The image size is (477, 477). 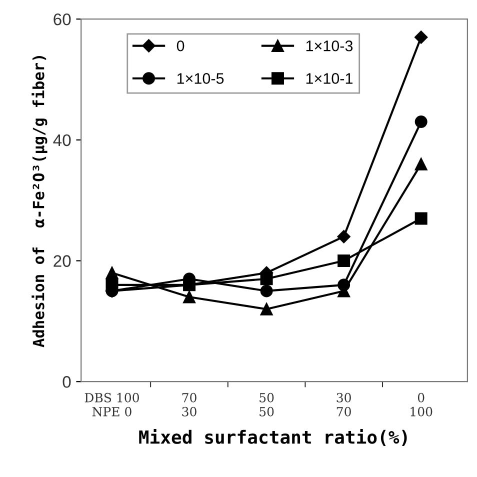 I want to click on x-tick-label: 70 30, so click(x=189, y=404).